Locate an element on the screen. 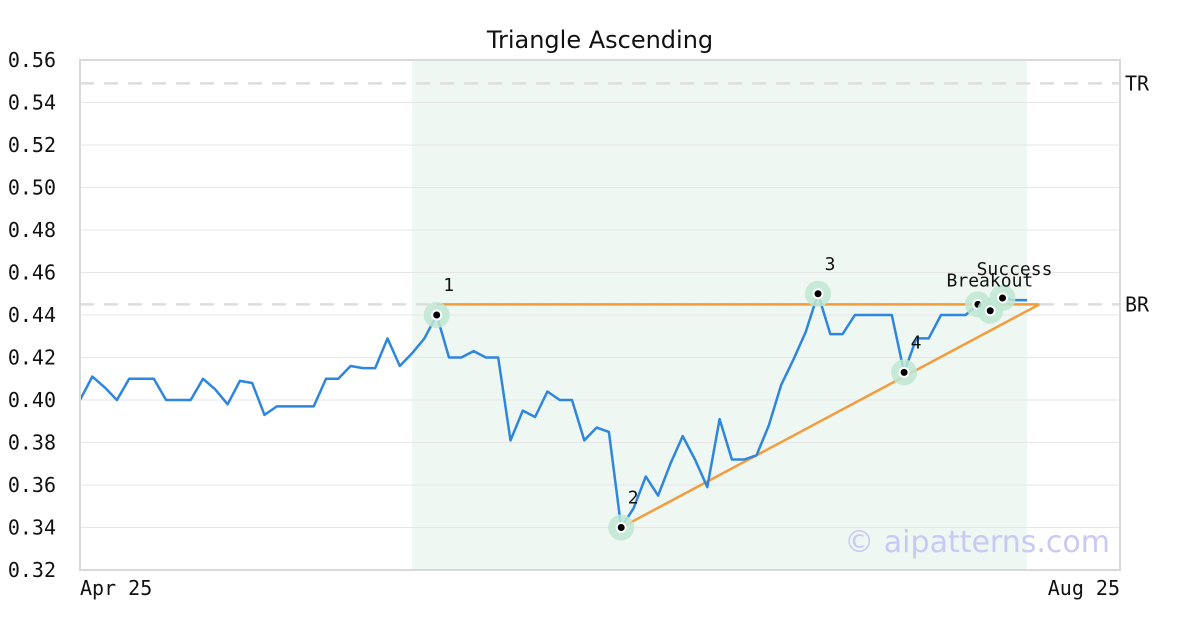 The width and height of the screenshot is (1200, 630). reference-label-tr: TR is located at coordinates (1137, 83).